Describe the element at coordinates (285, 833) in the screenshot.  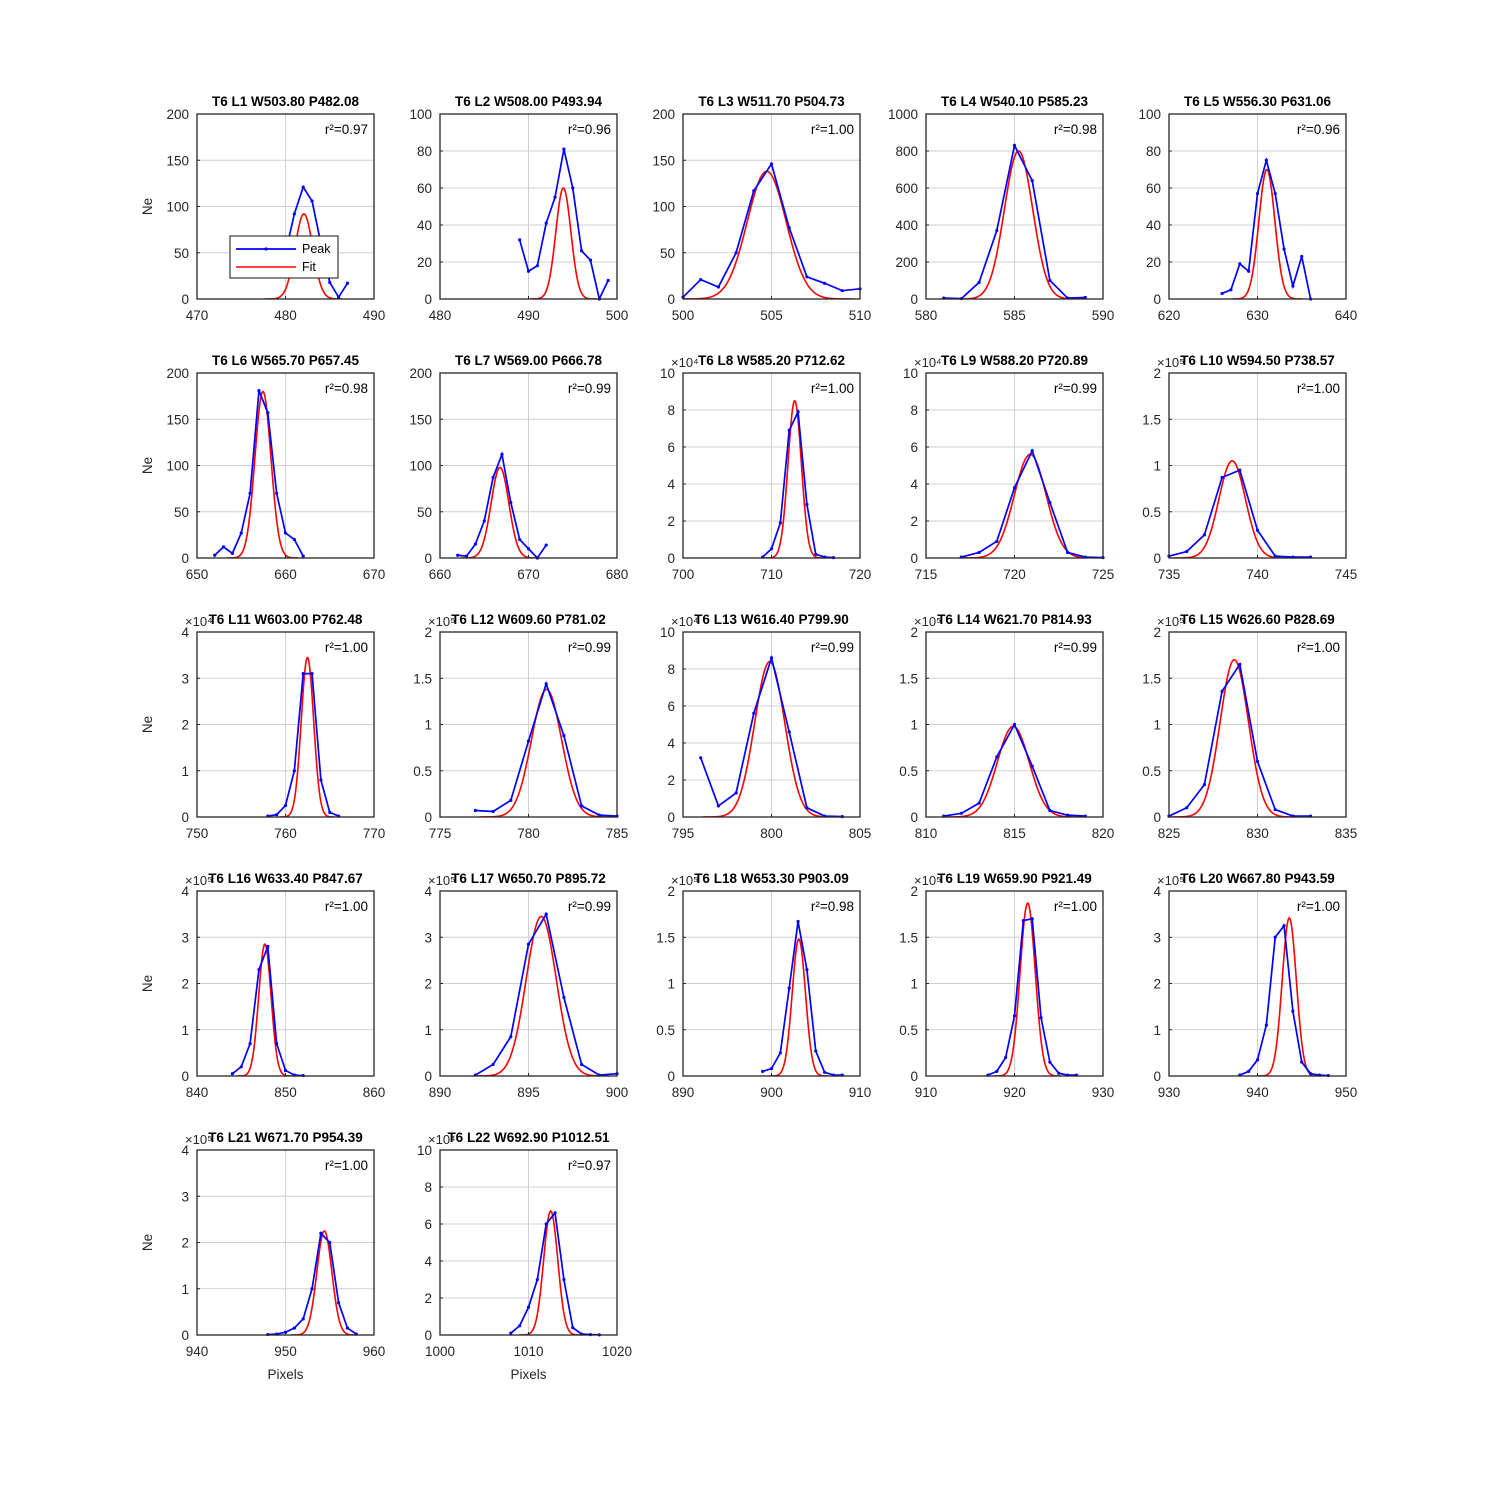
I see `x-tick-label: 760` at that location.